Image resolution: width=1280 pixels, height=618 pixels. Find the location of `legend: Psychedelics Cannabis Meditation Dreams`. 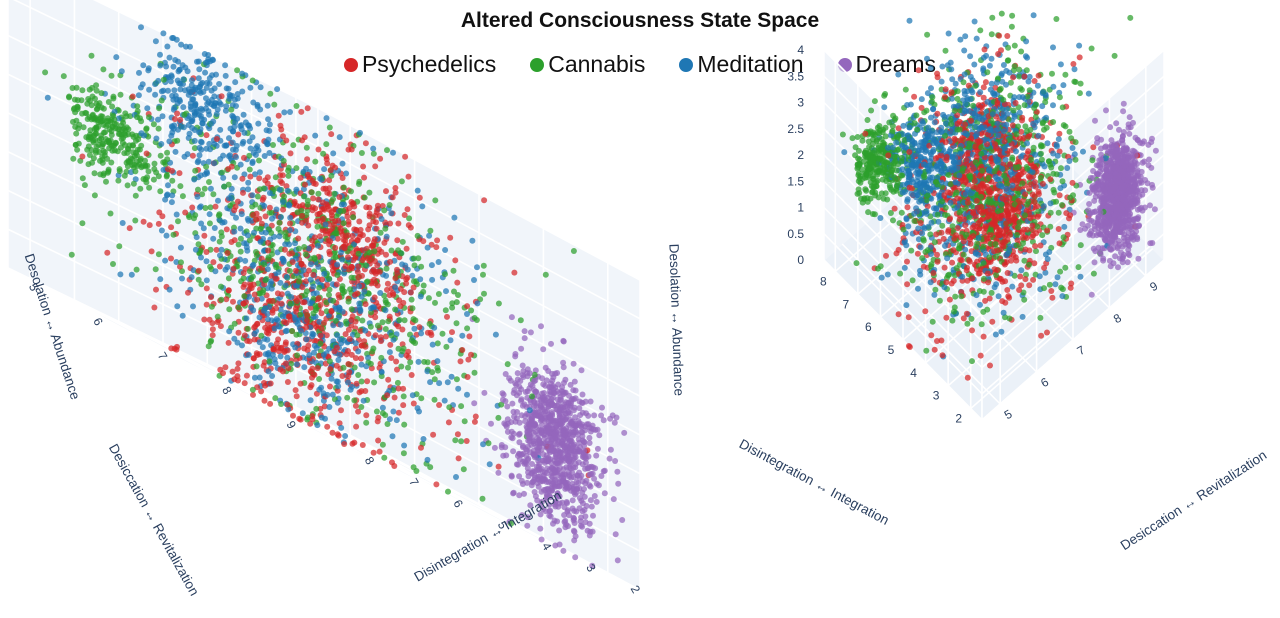

legend: Psychedelics Cannabis Meditation Dreams is located at coordinates (640, 64).